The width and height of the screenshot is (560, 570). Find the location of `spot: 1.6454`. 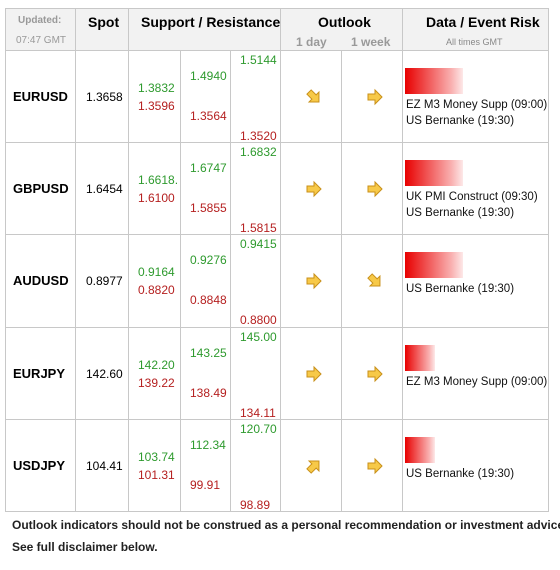

spot: 1.6454 is located at coordinates (104, 189).